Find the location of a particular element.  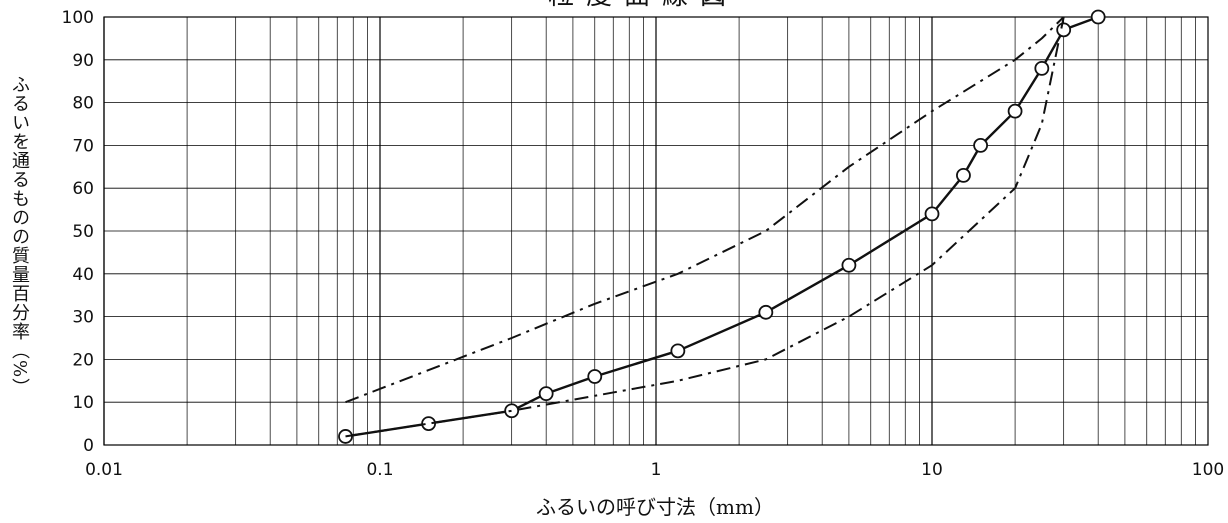

x-tick-label: 10 is located at coordinates (932, 470).